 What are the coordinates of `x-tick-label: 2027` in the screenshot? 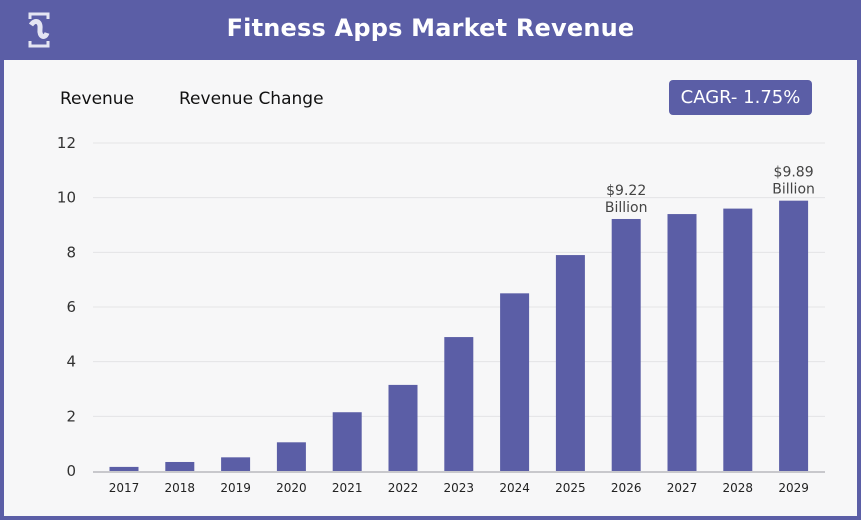 It's located at (682, 488).